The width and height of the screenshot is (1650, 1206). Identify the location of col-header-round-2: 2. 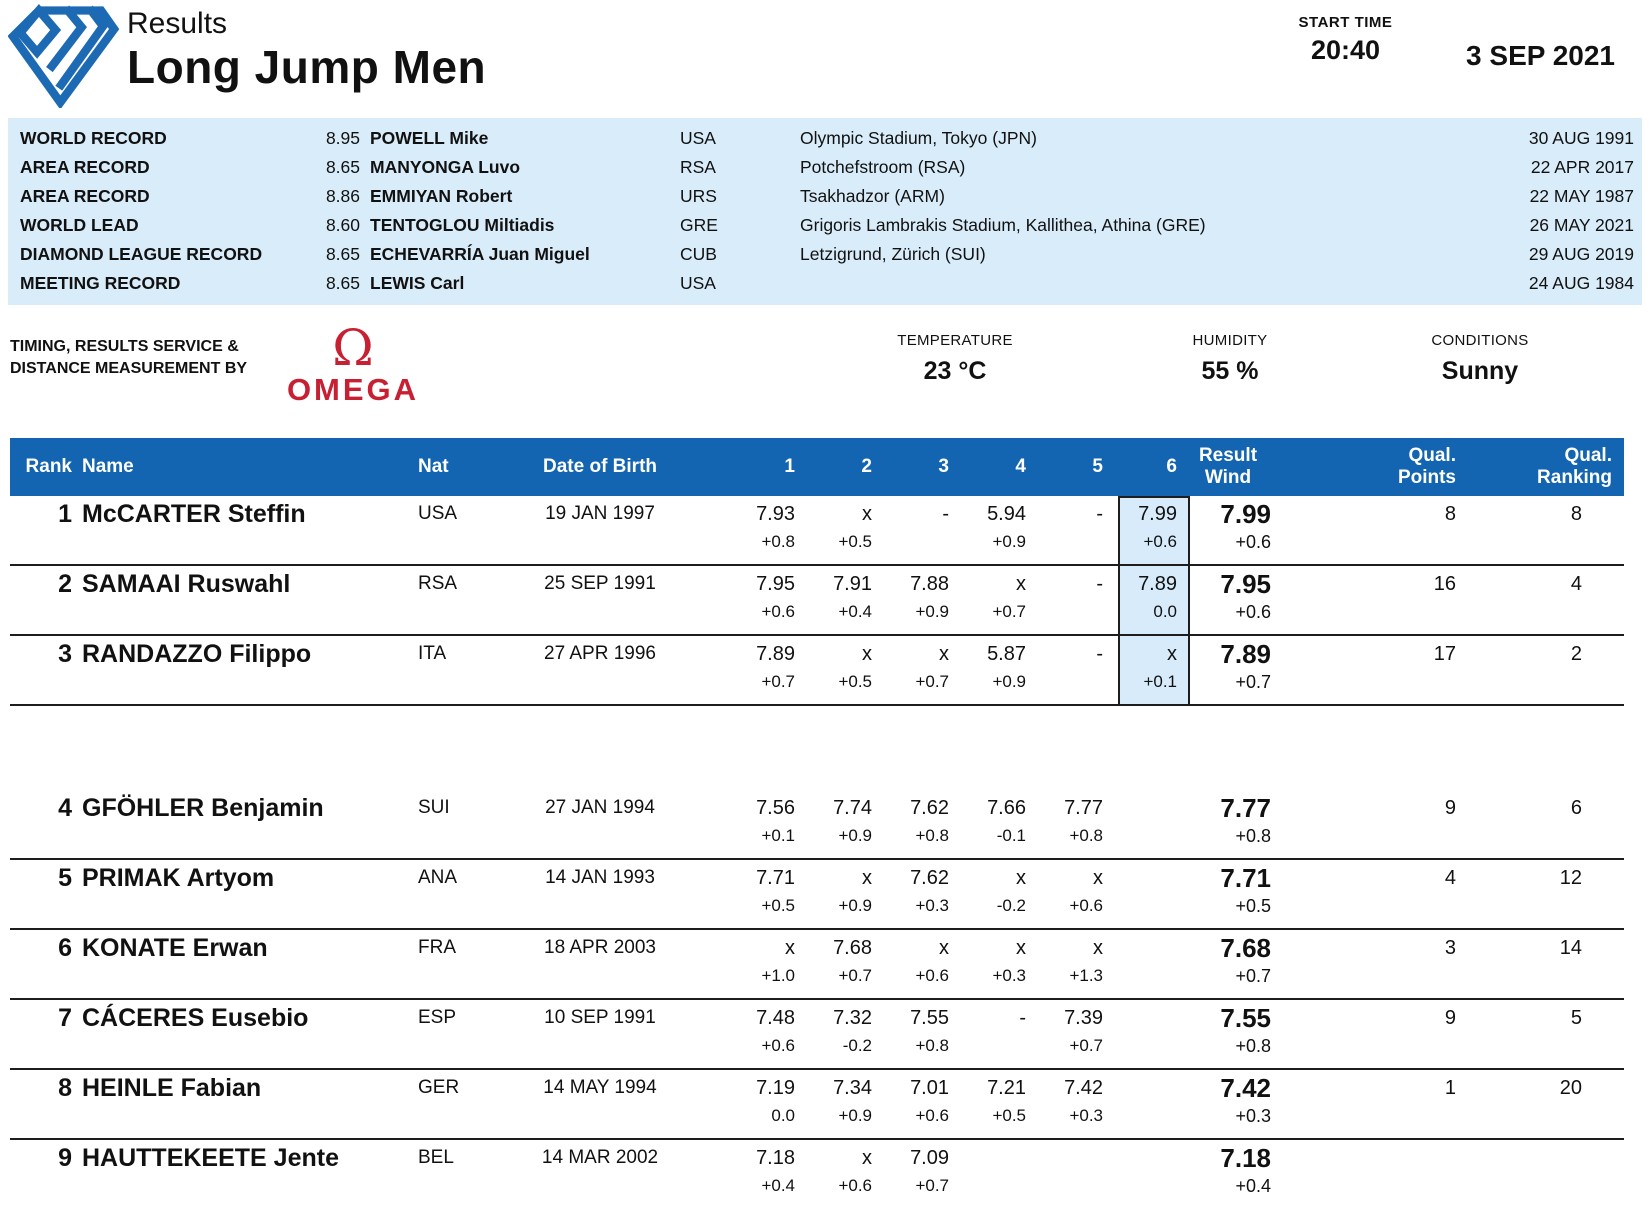
(866, 466).